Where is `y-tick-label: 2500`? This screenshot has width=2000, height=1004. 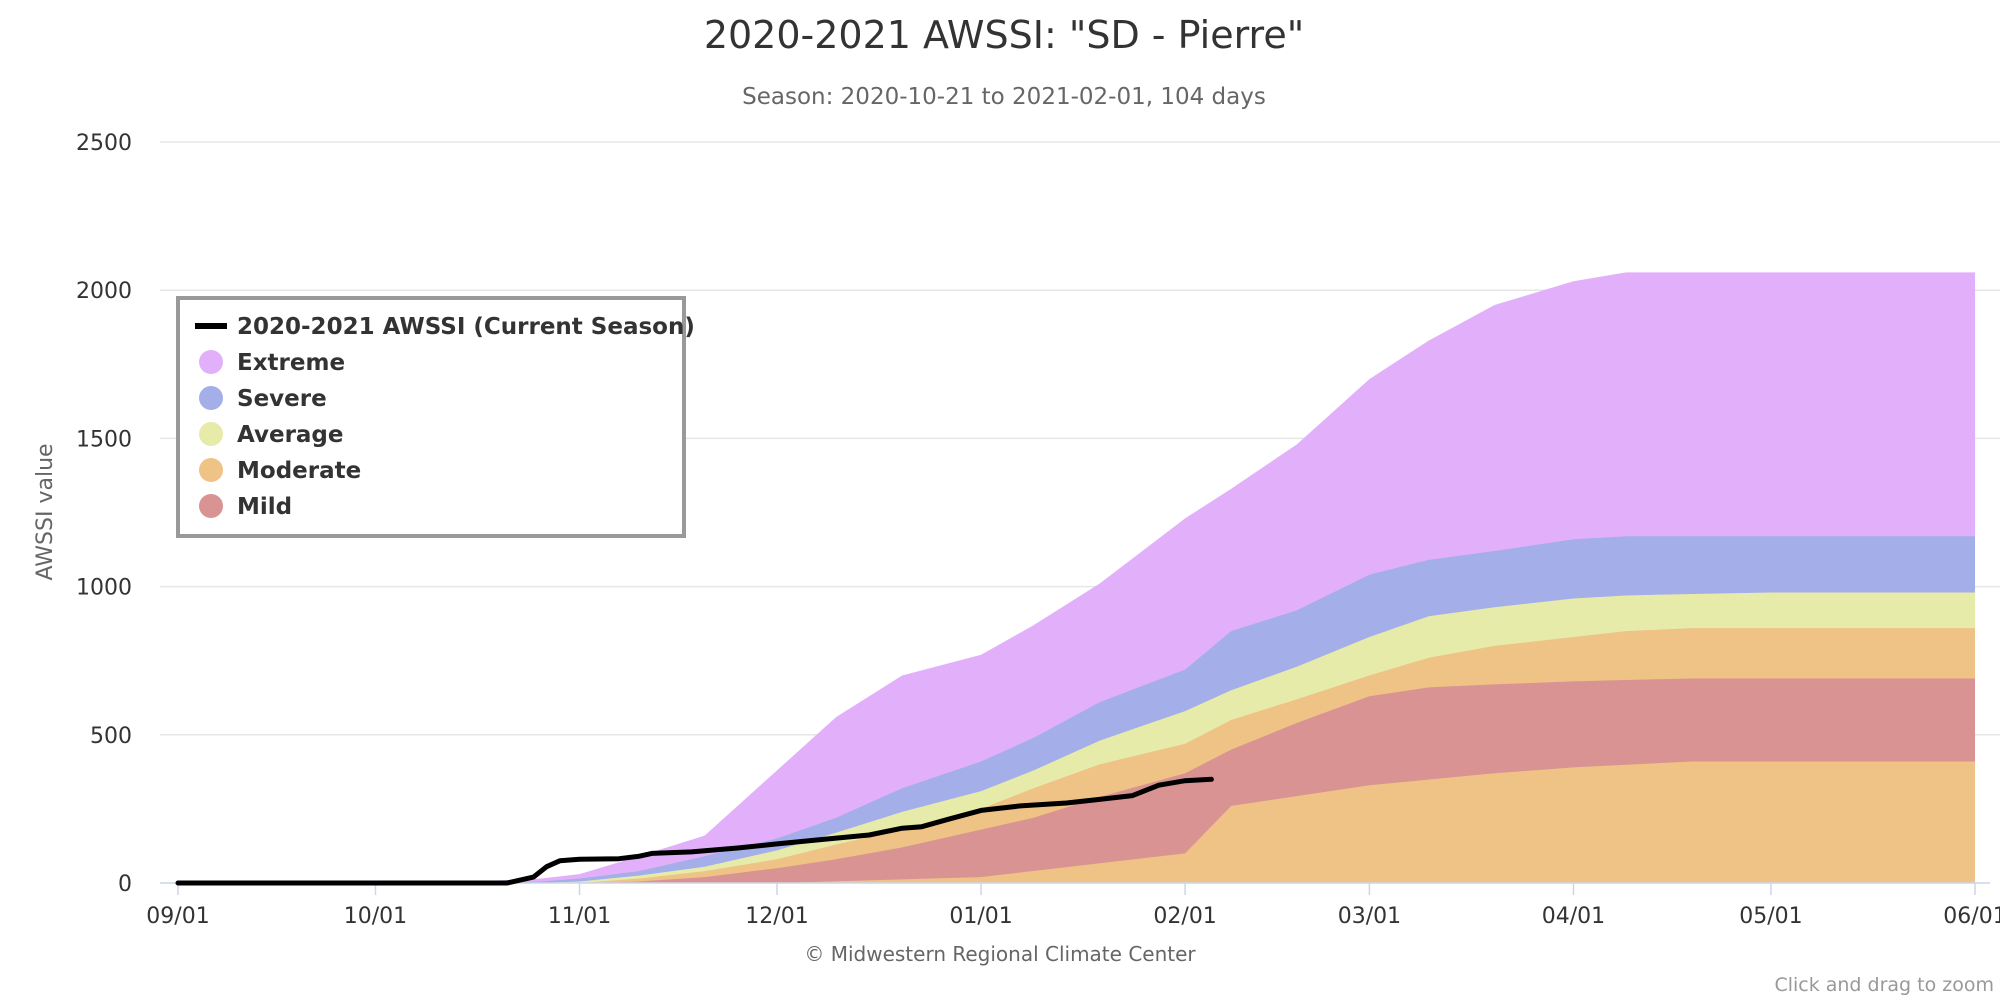 y-tick-label: 2500 is located at coordinates (104, 143).